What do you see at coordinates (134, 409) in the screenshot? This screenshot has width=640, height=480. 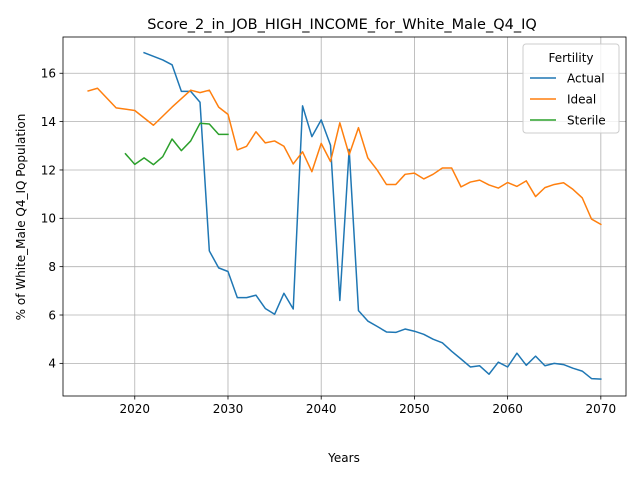 I see `x-tick-label: 2020` at bounding box center [134, 409].